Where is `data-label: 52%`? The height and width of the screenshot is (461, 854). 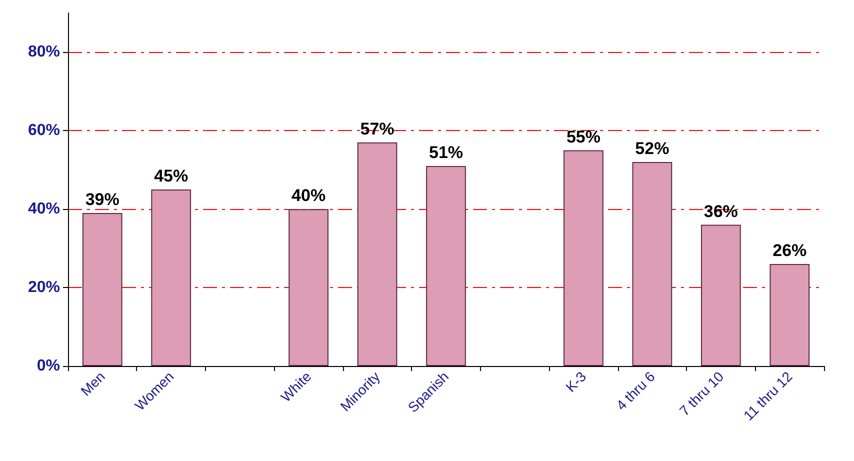 data-label: 52% is located at coordinates (652, 148).